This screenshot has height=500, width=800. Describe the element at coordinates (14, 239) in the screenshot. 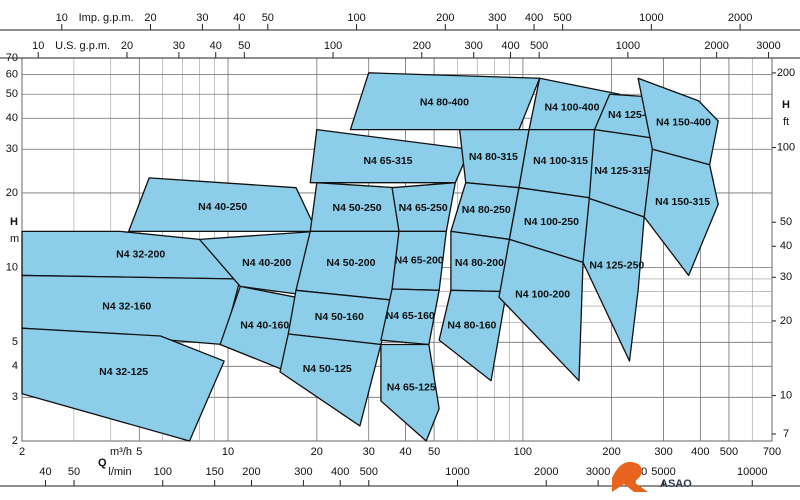

I see `y-axis-unit: m` at that location.